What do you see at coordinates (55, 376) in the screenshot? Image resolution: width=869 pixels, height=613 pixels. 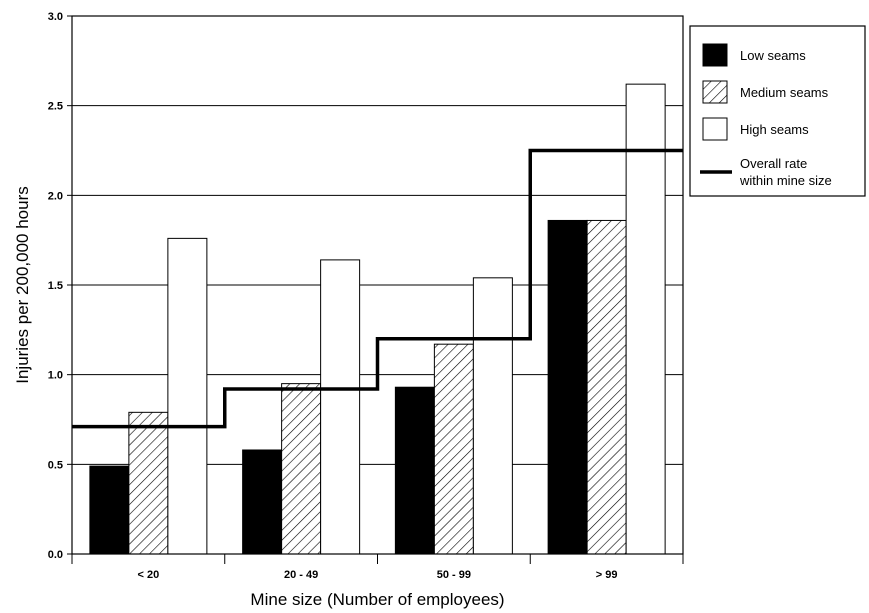 I see `y-tick-label: 1.0` at bounding box center [55, 376].